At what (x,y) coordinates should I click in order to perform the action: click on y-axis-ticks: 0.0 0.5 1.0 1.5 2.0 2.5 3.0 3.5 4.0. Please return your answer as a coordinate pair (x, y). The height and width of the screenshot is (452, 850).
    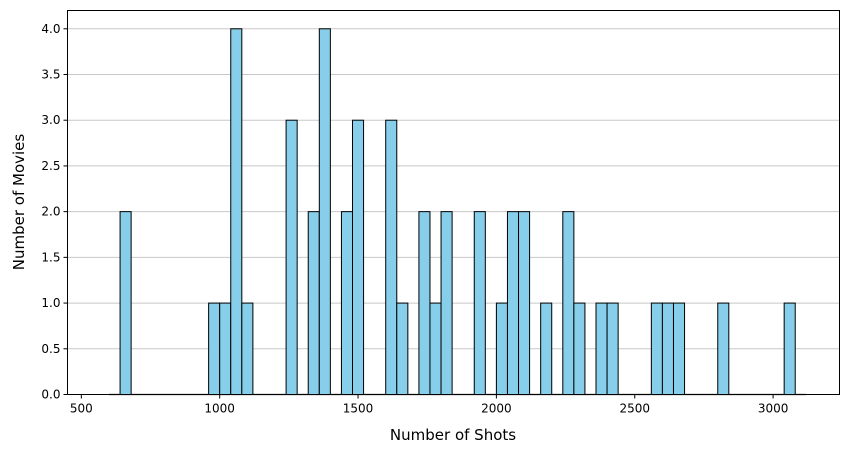
    Looking at the image, I should click on (54, 212).